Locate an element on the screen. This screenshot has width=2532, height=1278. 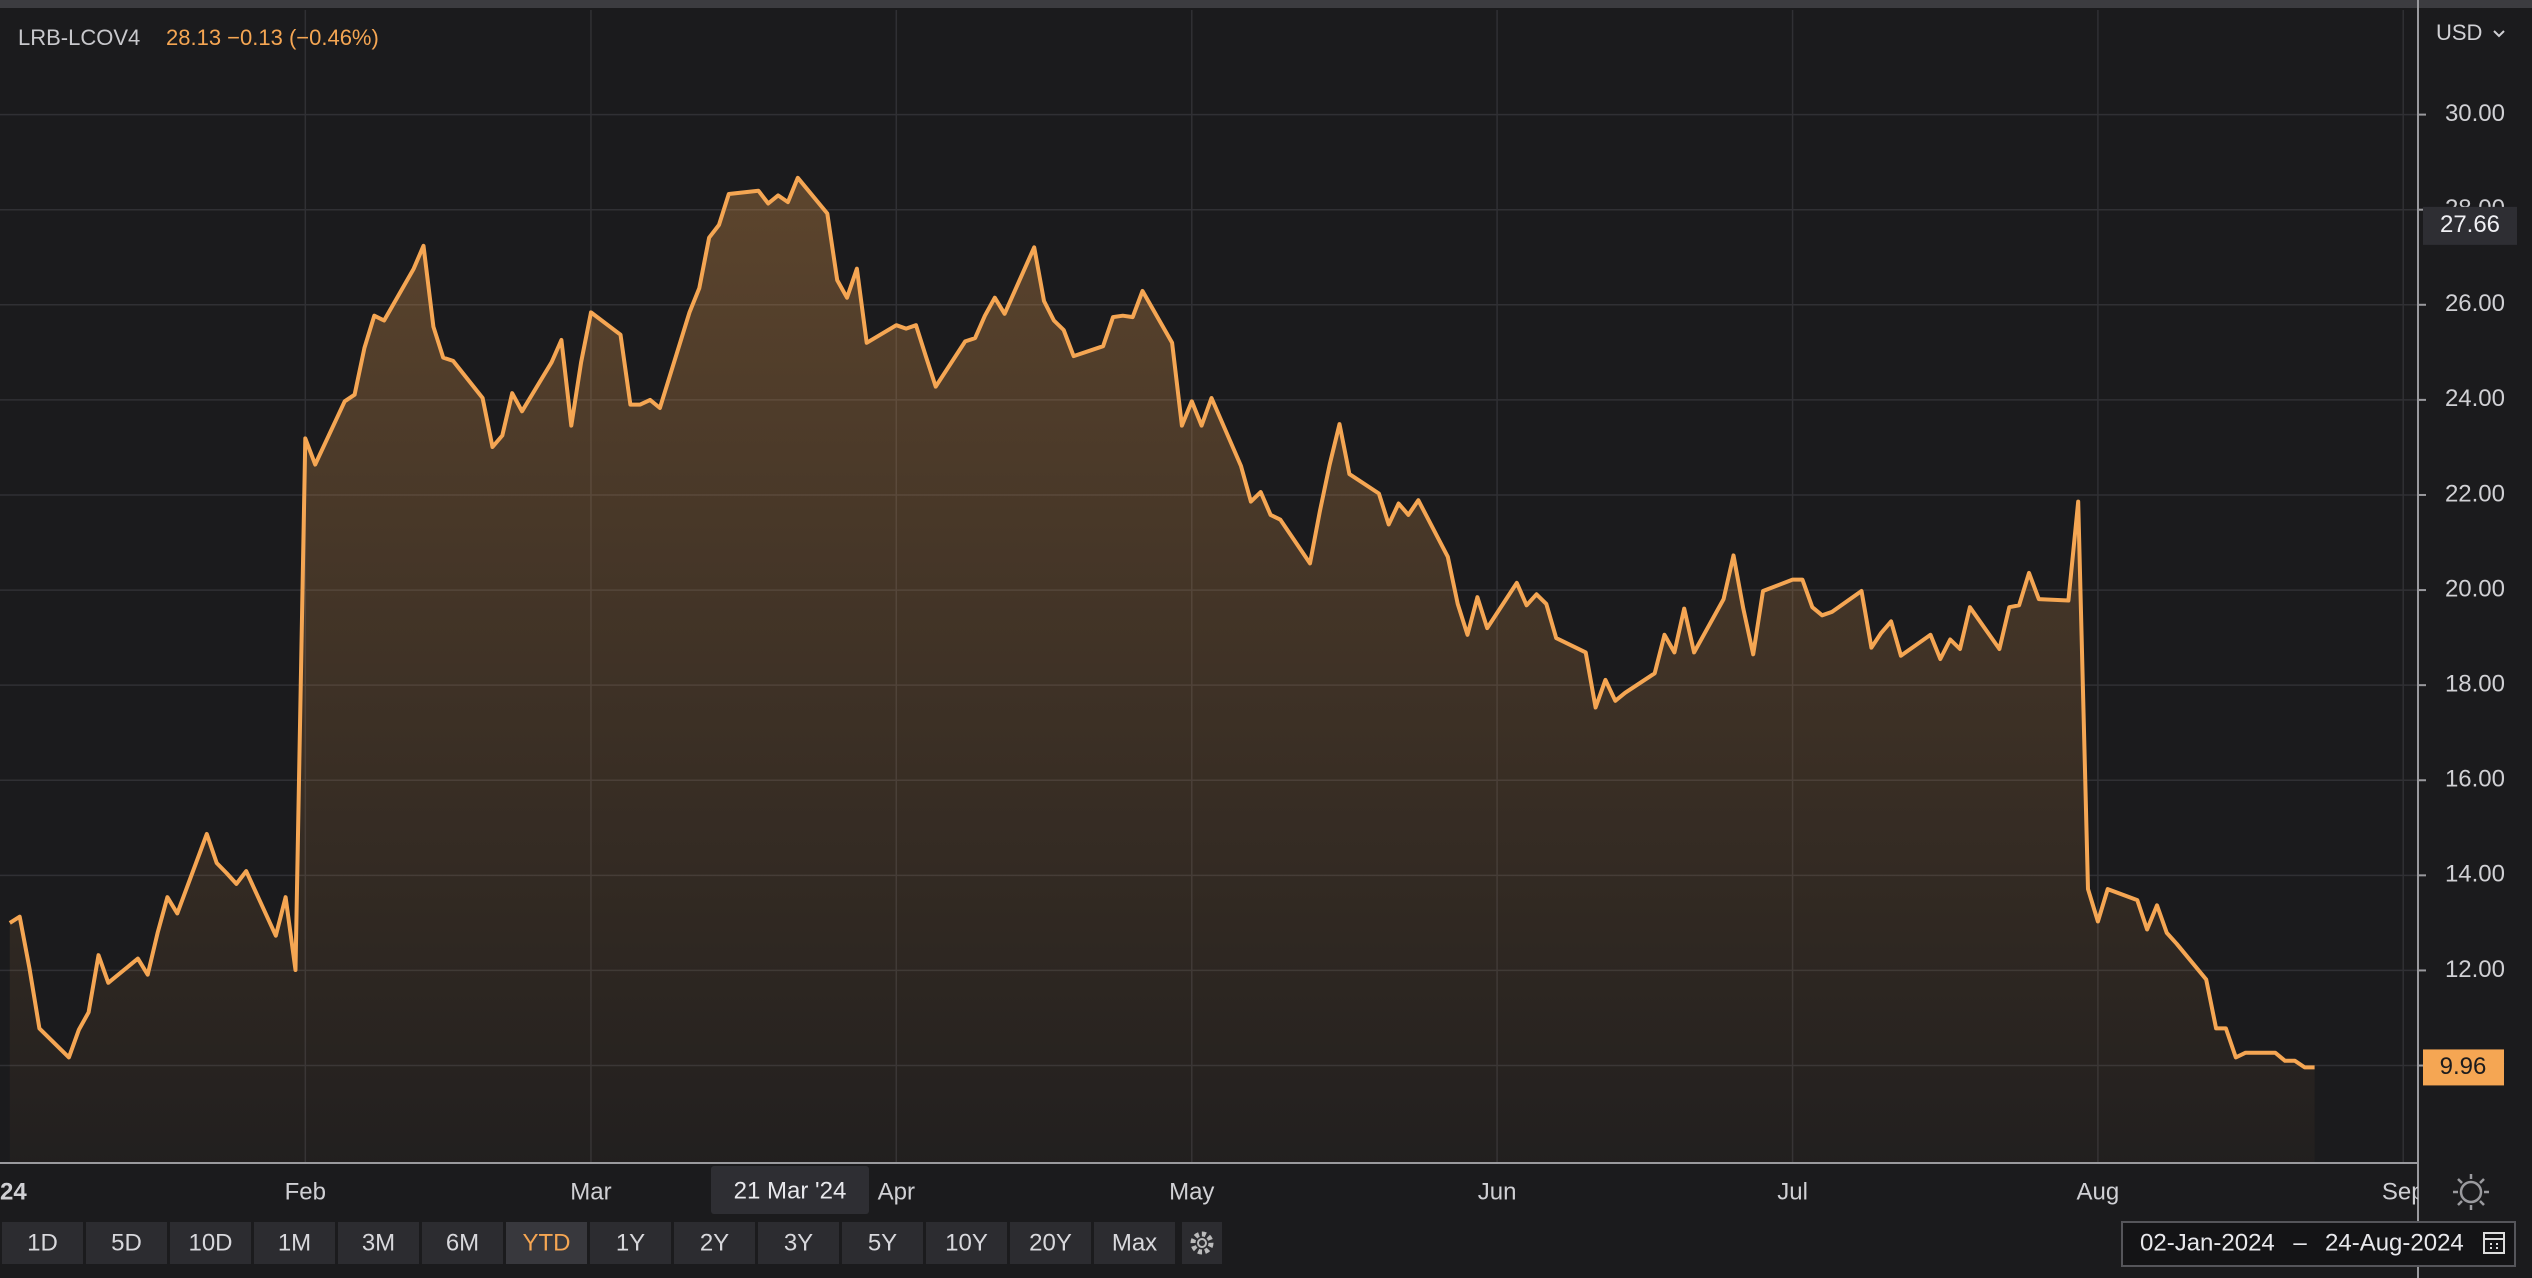
x-tick-label: Jun is located at coordinates (1497, 1191).